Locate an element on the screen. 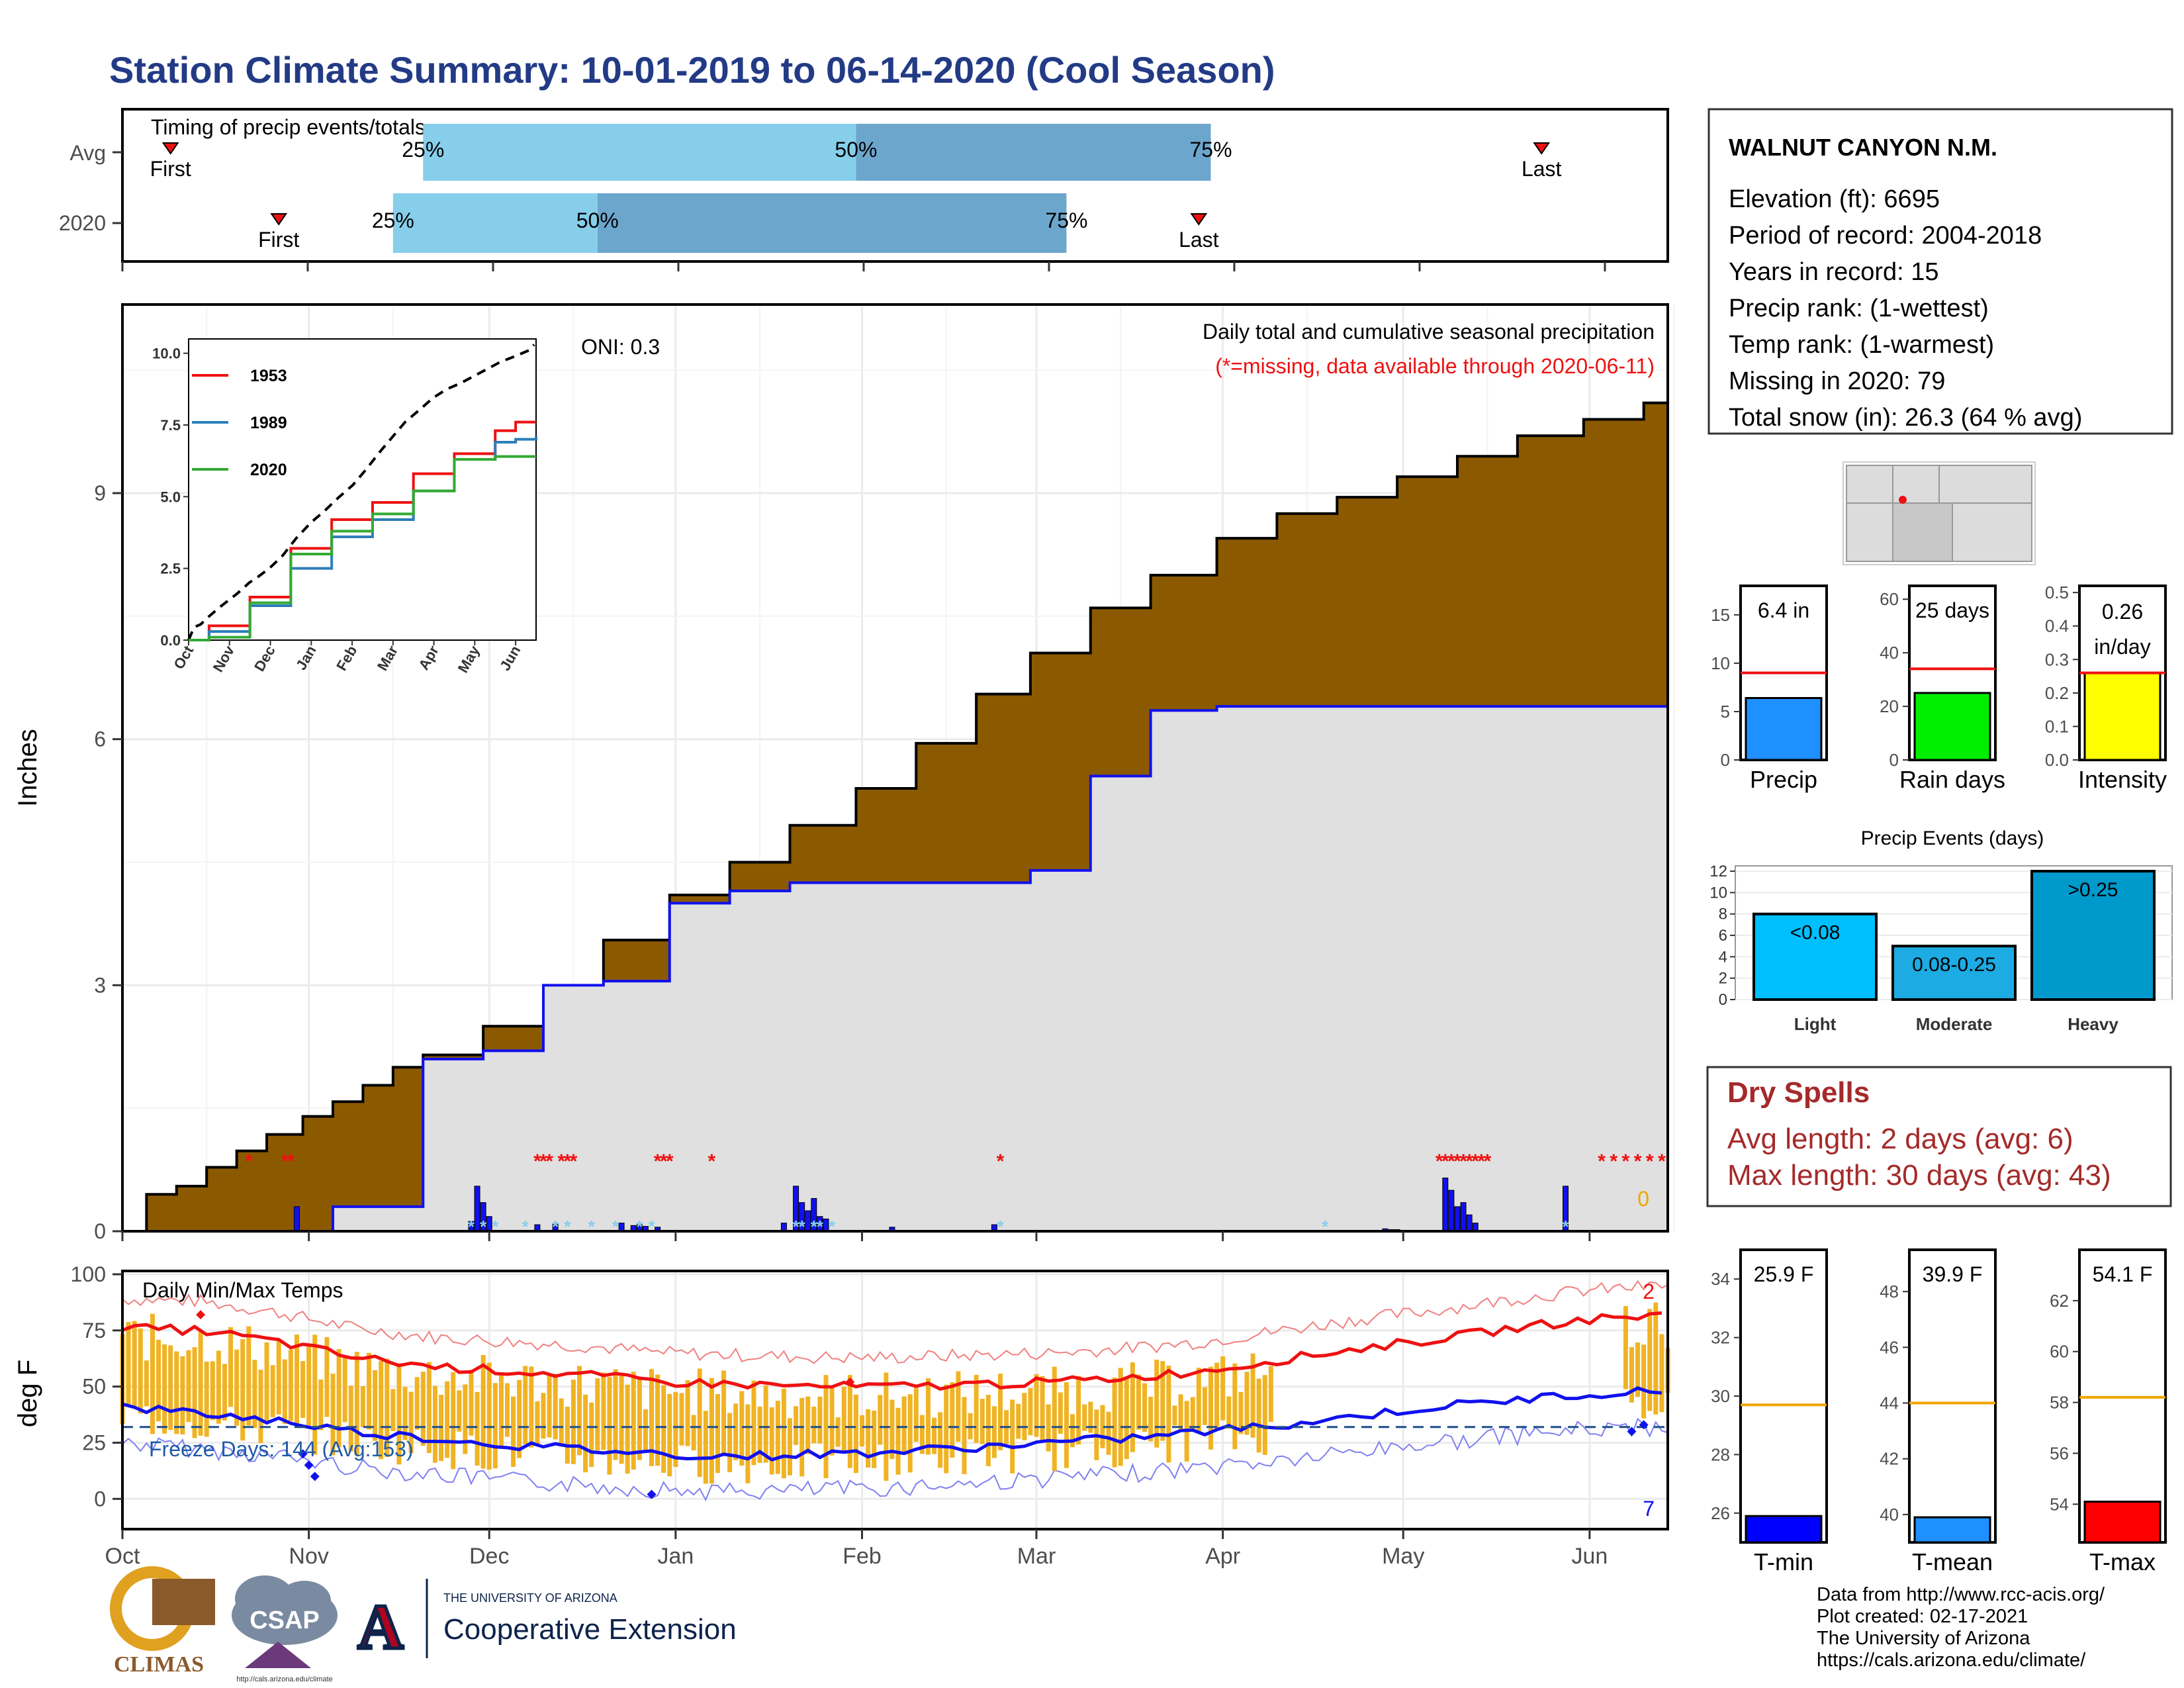 The width and height of the screenshot is (2184, 1688). temp-summary-y-tick-label: 40 is located at coordinates (1889, 1514).